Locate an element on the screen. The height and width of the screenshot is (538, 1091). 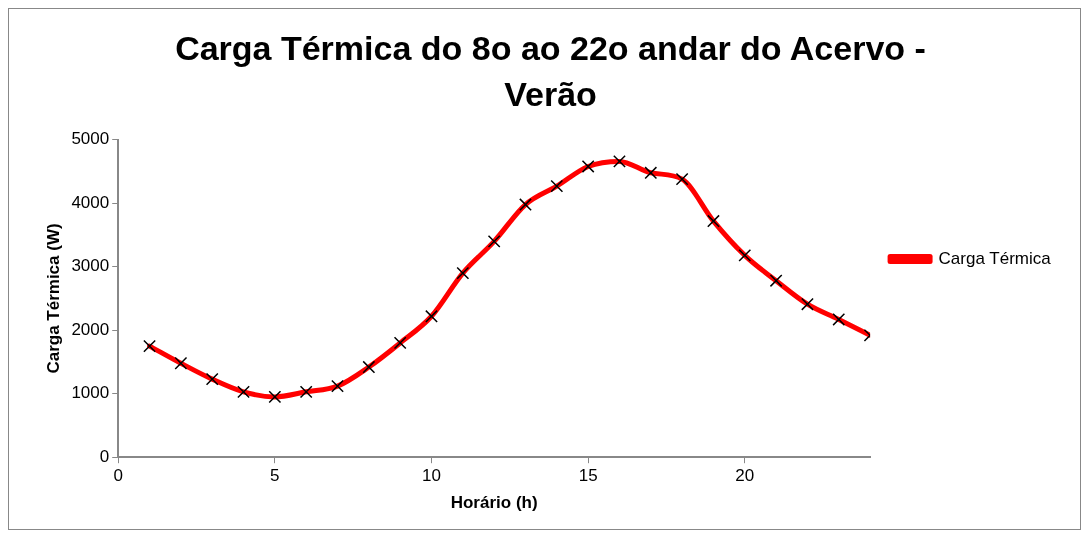
x-tick-label: 10 is located at coordinates (431, 476).